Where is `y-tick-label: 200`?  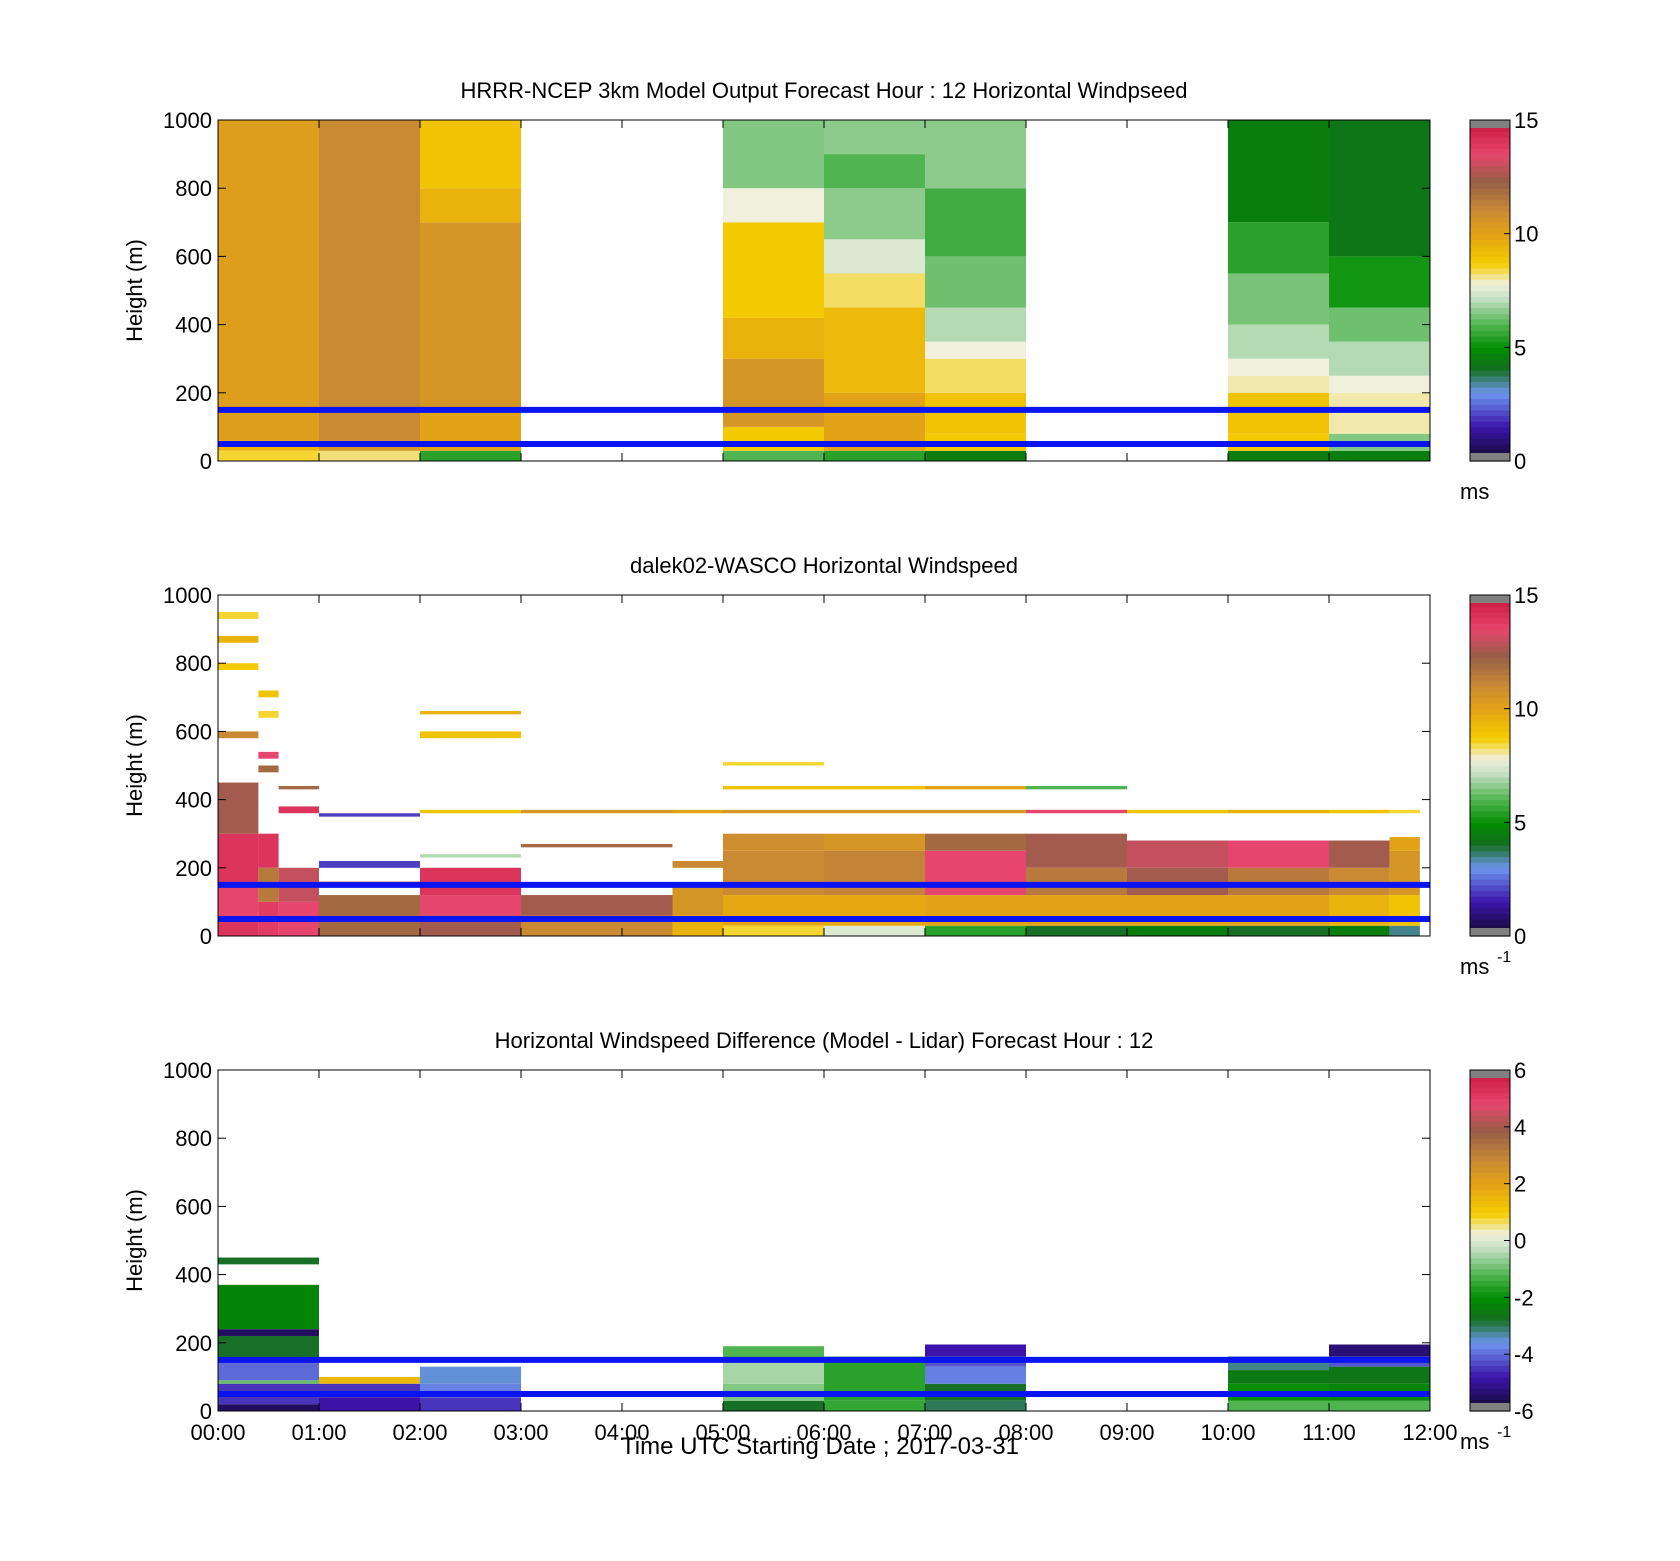 y-tick-label: 200 is located at coordinates (193, 1343).